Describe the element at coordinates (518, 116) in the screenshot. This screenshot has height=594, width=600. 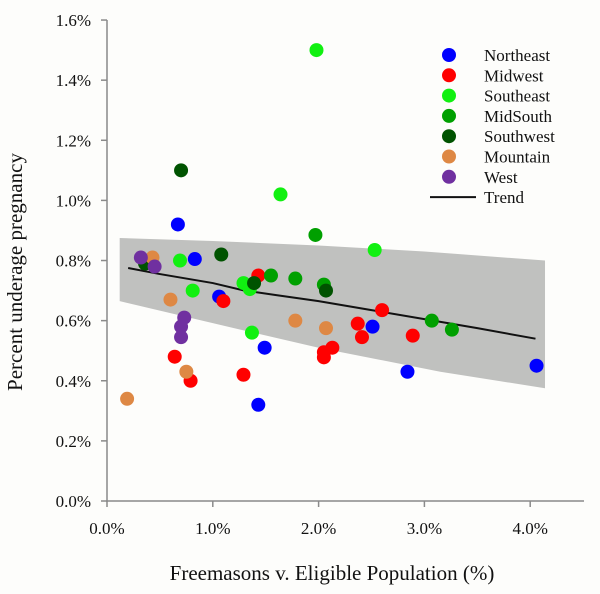
I see `legend-label-midsouth: MidSouth` at that location.